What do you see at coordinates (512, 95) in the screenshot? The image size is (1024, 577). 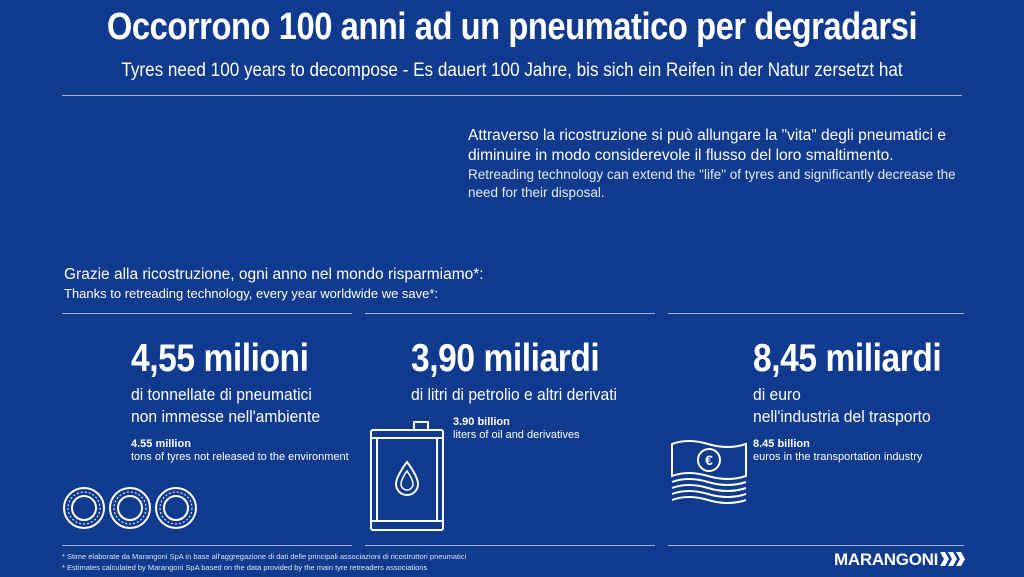 I see `header-divider` at bounding box center [512, 95].